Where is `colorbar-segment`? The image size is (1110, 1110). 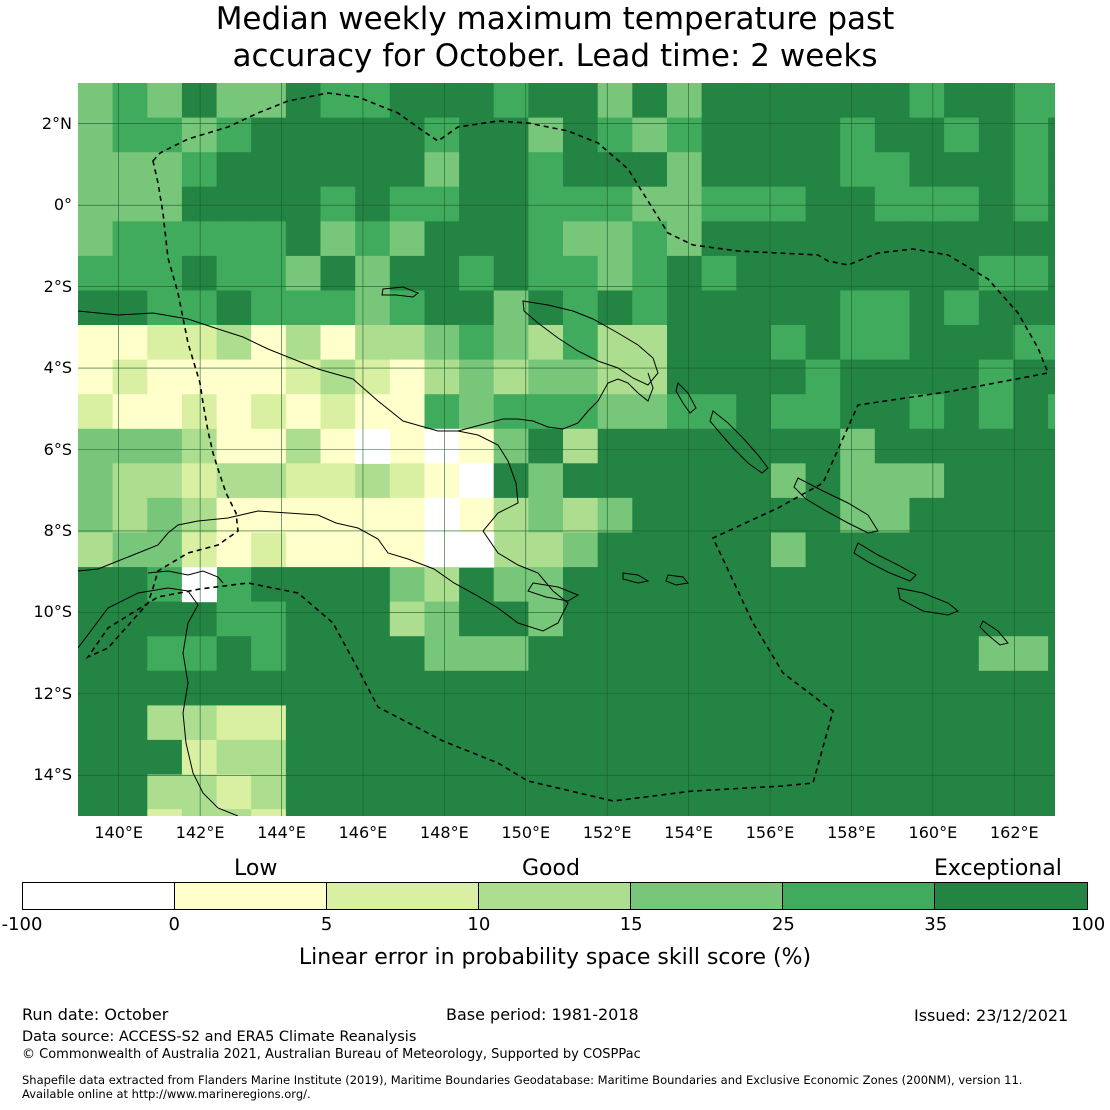
colorbar-segment is located at coordinates (99, 896).